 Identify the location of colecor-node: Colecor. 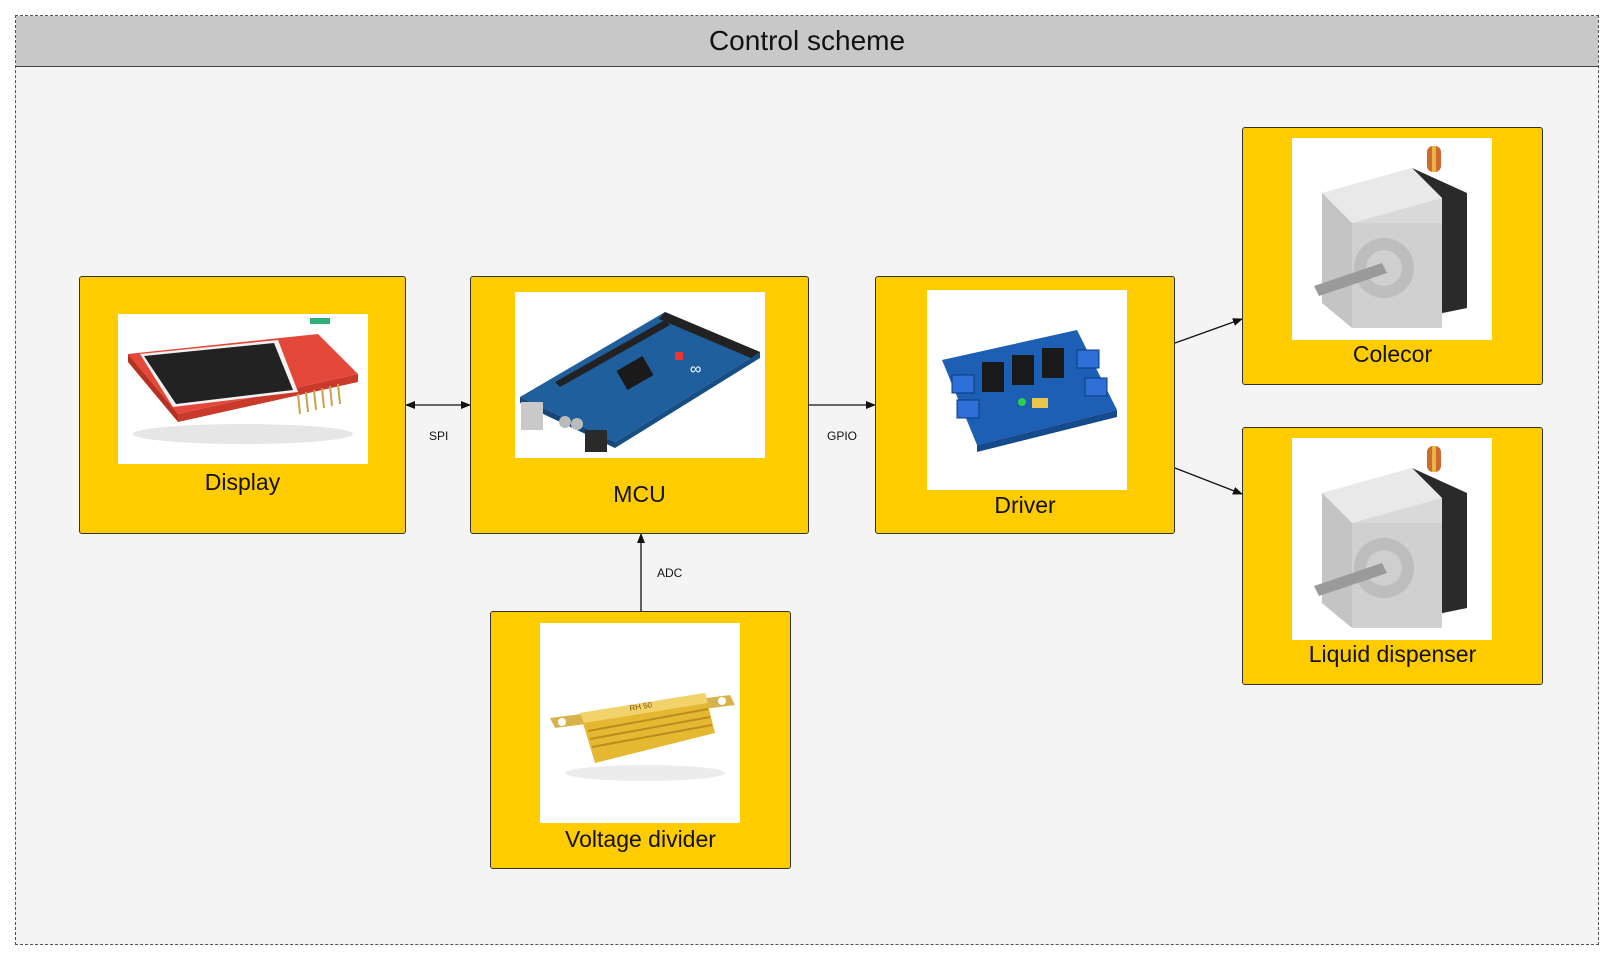
(1392, 256).